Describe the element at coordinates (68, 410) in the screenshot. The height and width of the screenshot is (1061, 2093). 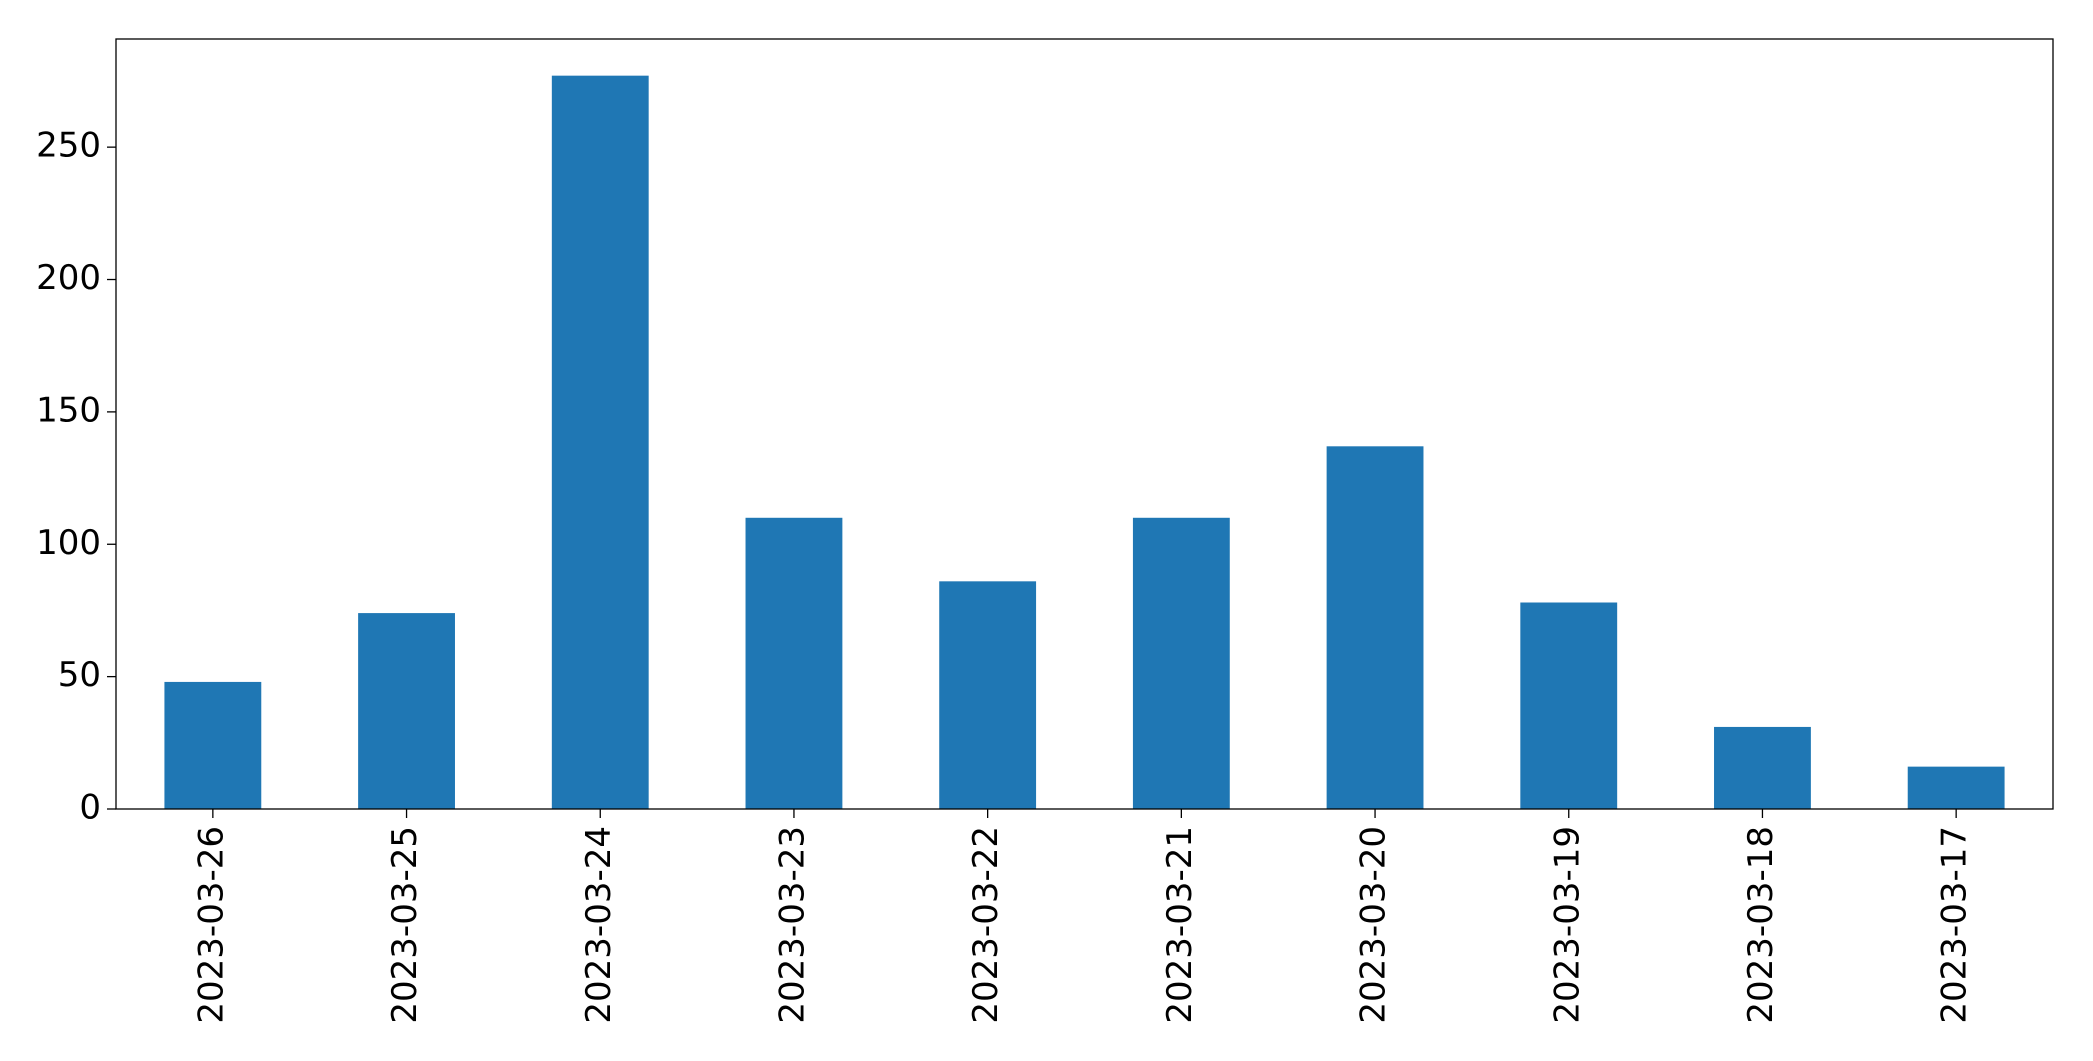
I see `y-tick-label: 150` at that location.